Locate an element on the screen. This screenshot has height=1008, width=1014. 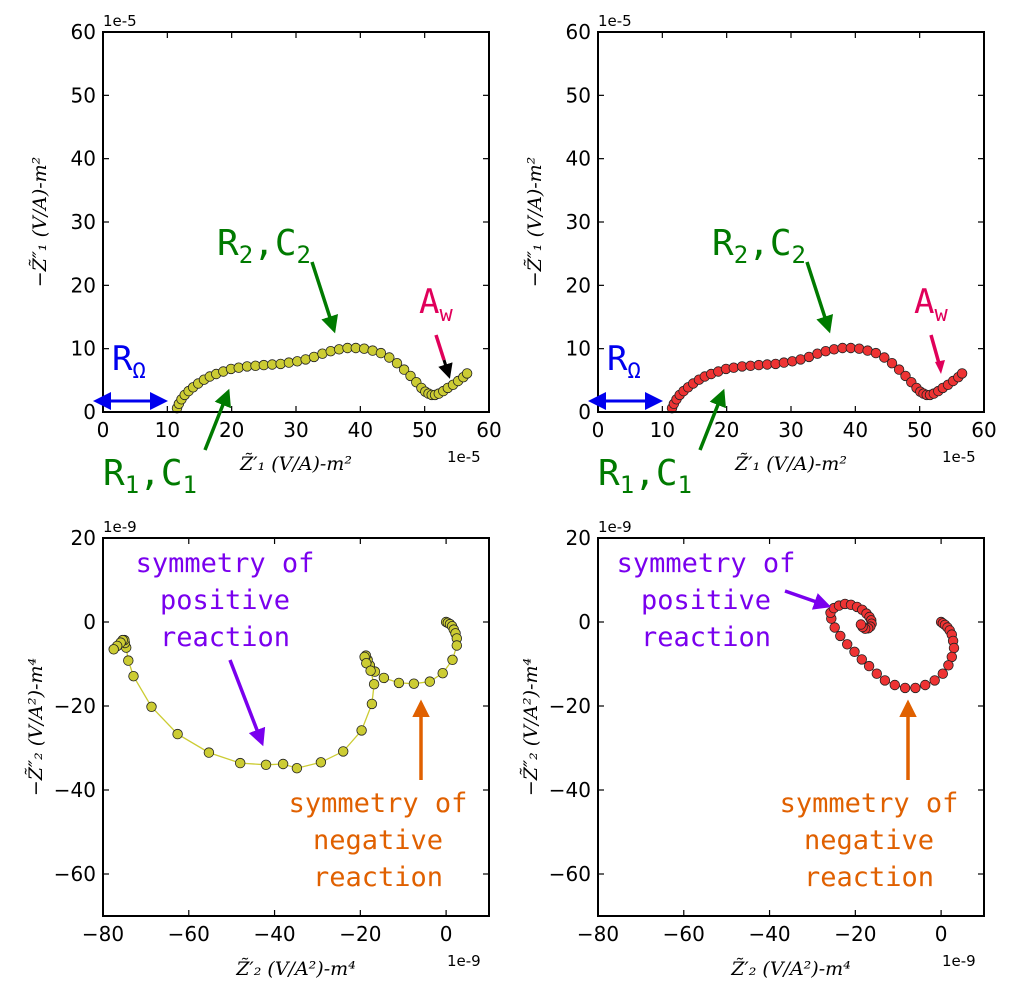
x-tick-label: −60 is located at coordinates (684, 934).